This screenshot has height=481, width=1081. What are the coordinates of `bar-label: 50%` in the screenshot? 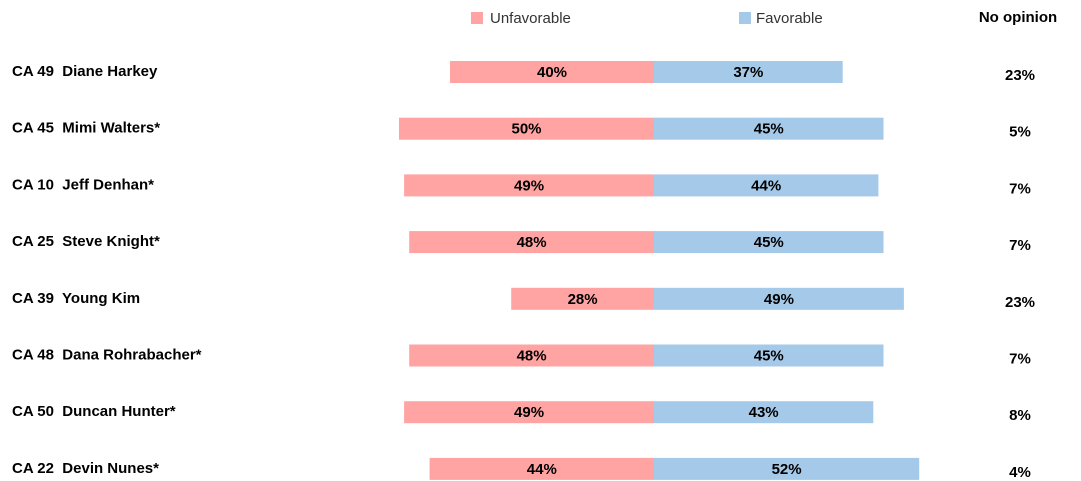 It's located at (526, 129).